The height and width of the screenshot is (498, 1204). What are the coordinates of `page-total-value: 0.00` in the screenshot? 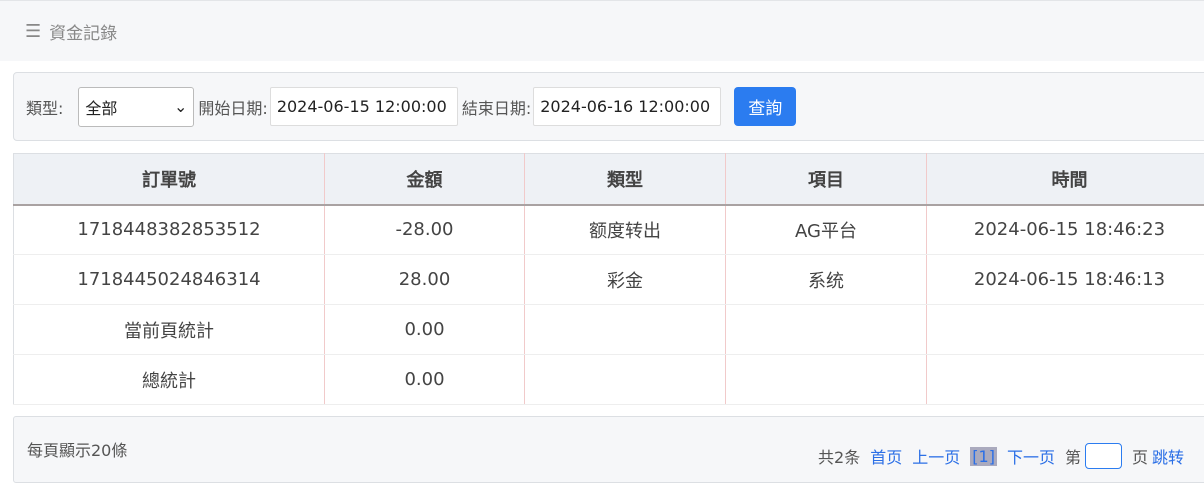 It's located at (424, 329).